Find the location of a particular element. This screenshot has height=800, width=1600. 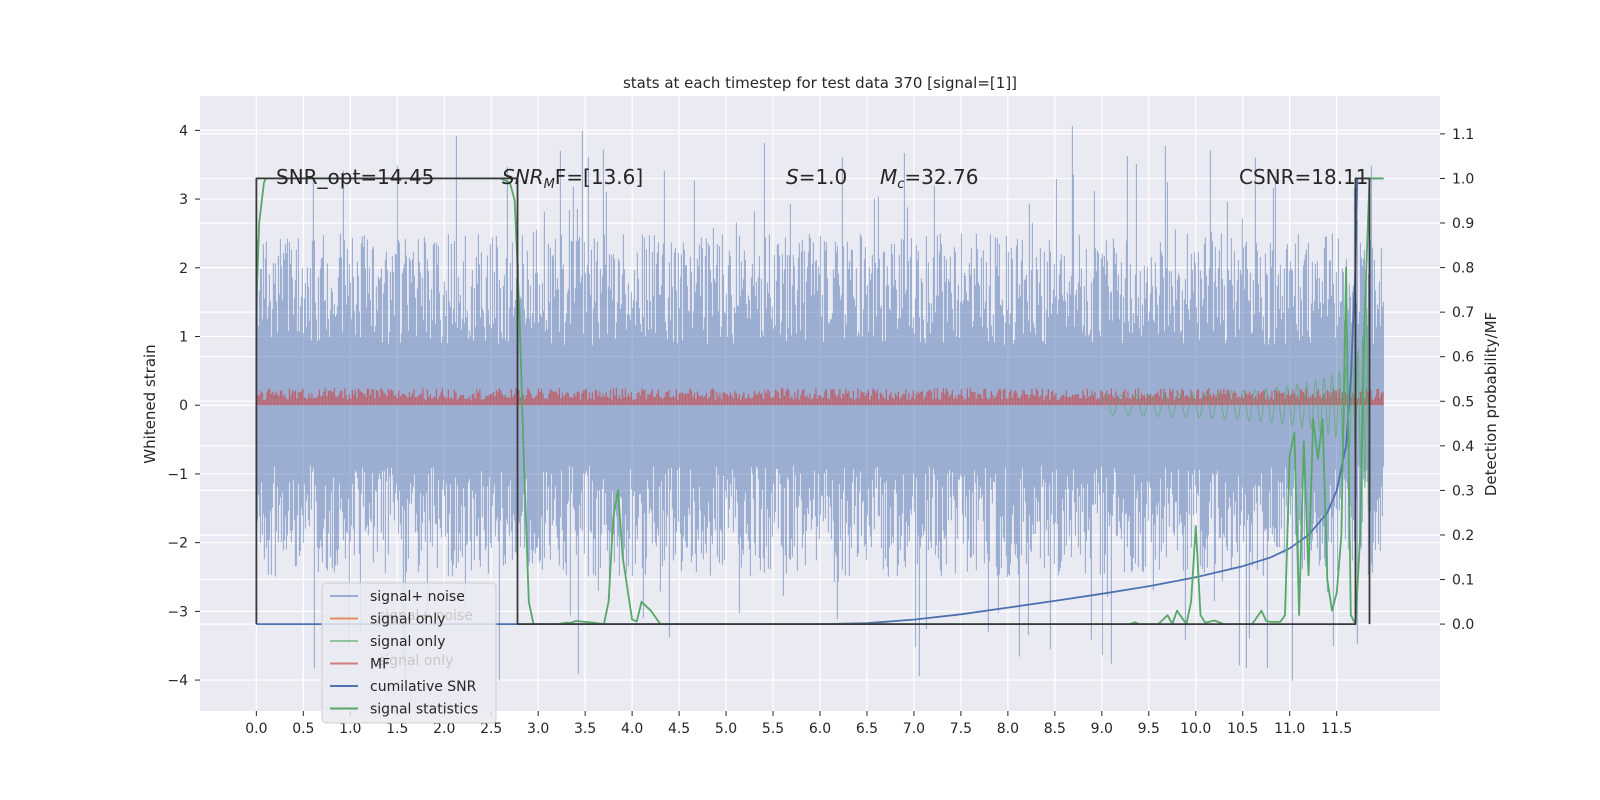

x-tick-label: 8.5 is located at coordinates (1055, 729).